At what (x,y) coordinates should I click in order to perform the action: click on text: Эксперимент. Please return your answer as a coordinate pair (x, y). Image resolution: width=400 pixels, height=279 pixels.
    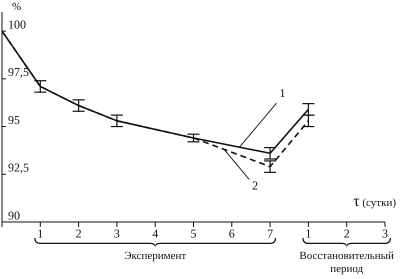
    Looking at the image, I should click on (155, 256).